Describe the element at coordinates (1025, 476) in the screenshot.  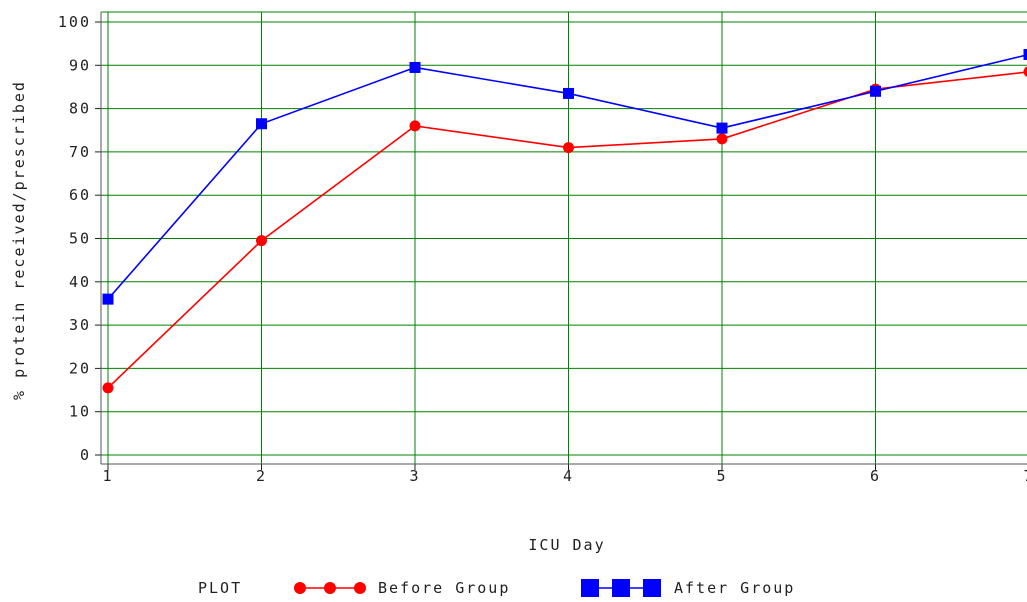
I see `x-tick-label: 7` at that location.